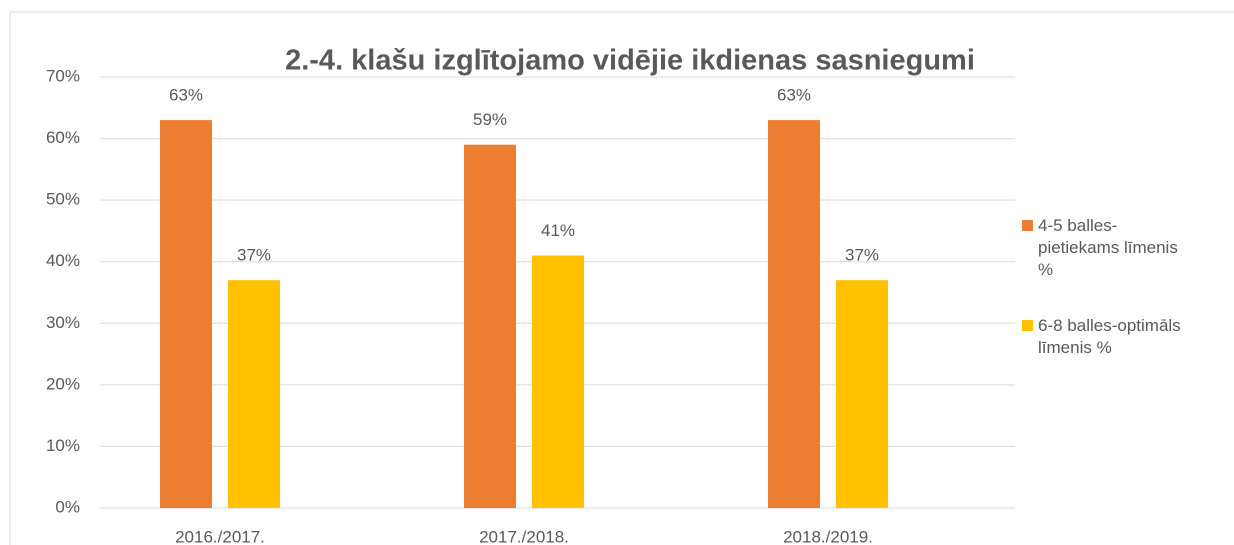 The height and width of the screenshot is (545, 1234). What do you see at coordinates (558, 230) in the screenshot?
I see `data-label: 41%` at bounding box center [558, 230].